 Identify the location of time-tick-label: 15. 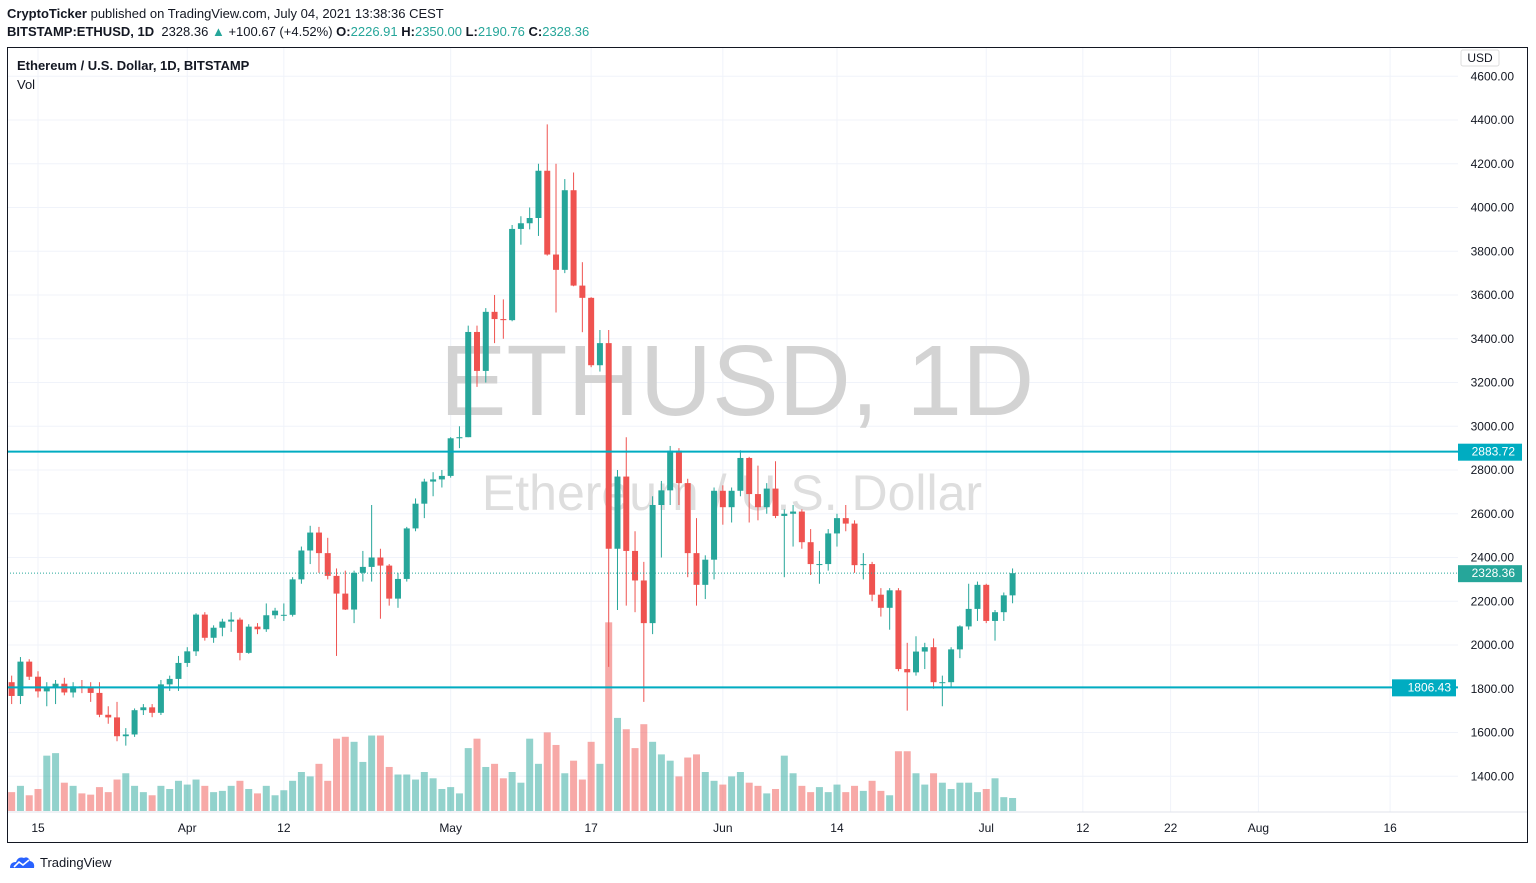
(38, 828).